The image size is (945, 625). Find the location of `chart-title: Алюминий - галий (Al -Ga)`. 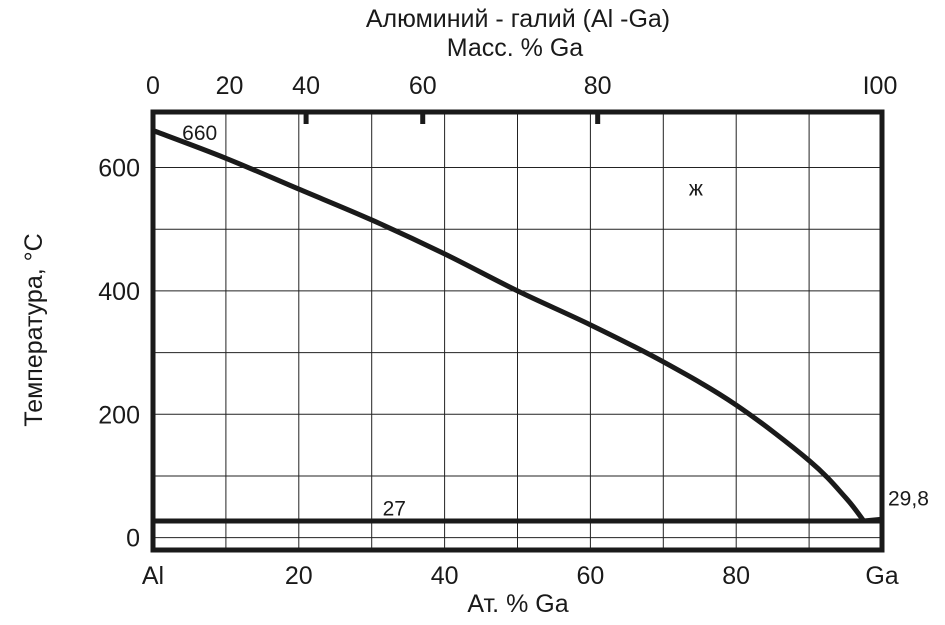

chart-title: Алюминий - галий (Al -Ga) is located at coordinates (518, 19).